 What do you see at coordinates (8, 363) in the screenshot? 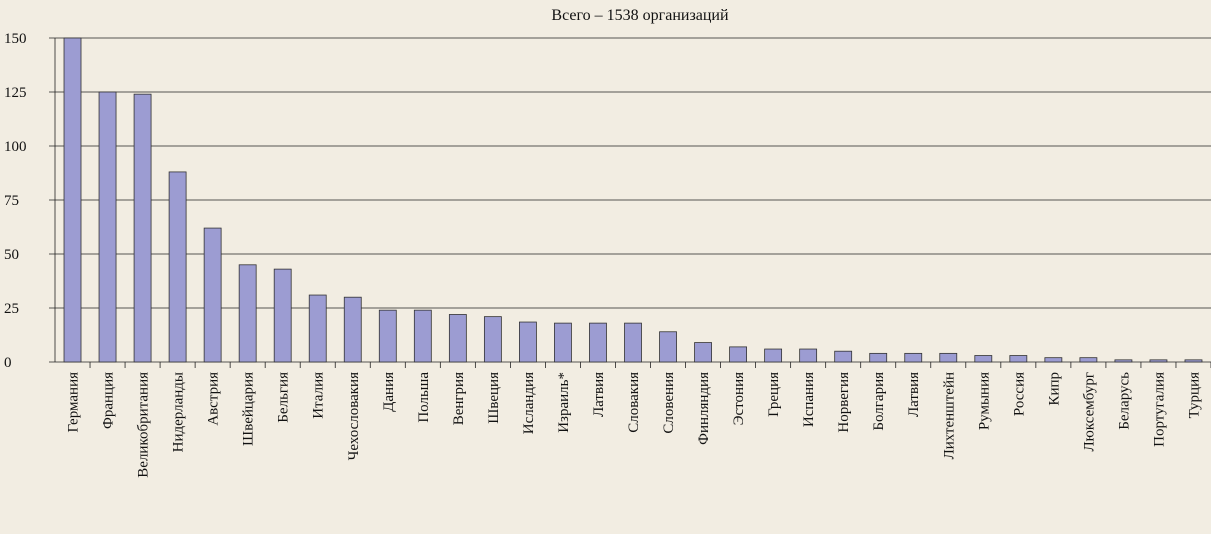
I see `y-tick-label: 0` at bounding box center [8, 363].